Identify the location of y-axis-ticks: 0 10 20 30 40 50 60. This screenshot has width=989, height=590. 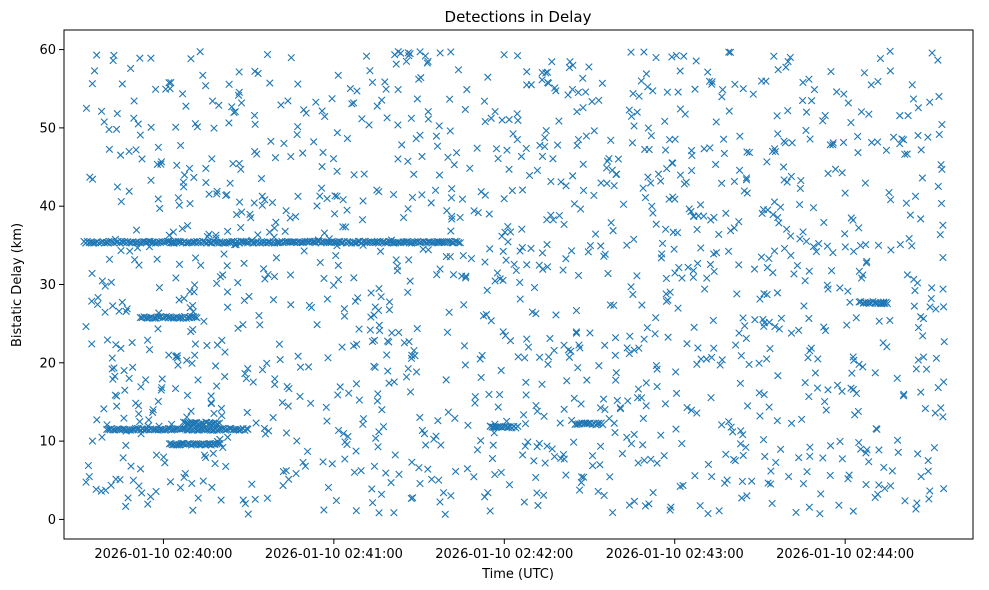
(51, 285).